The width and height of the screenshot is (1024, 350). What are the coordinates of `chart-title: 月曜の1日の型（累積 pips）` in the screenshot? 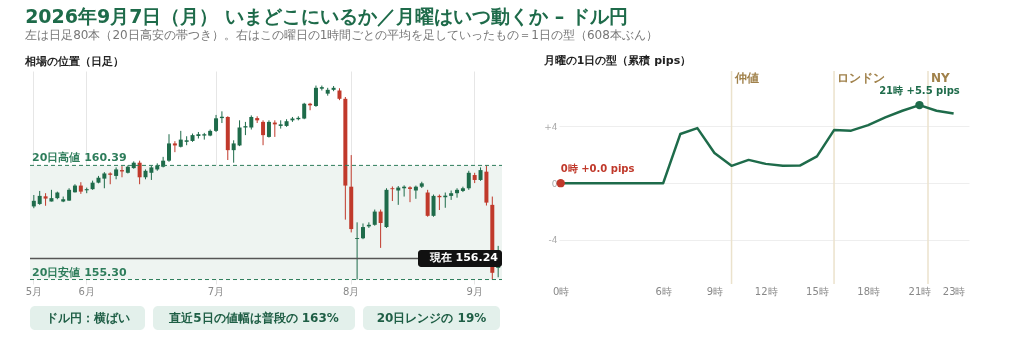 It's located at (617, 61).